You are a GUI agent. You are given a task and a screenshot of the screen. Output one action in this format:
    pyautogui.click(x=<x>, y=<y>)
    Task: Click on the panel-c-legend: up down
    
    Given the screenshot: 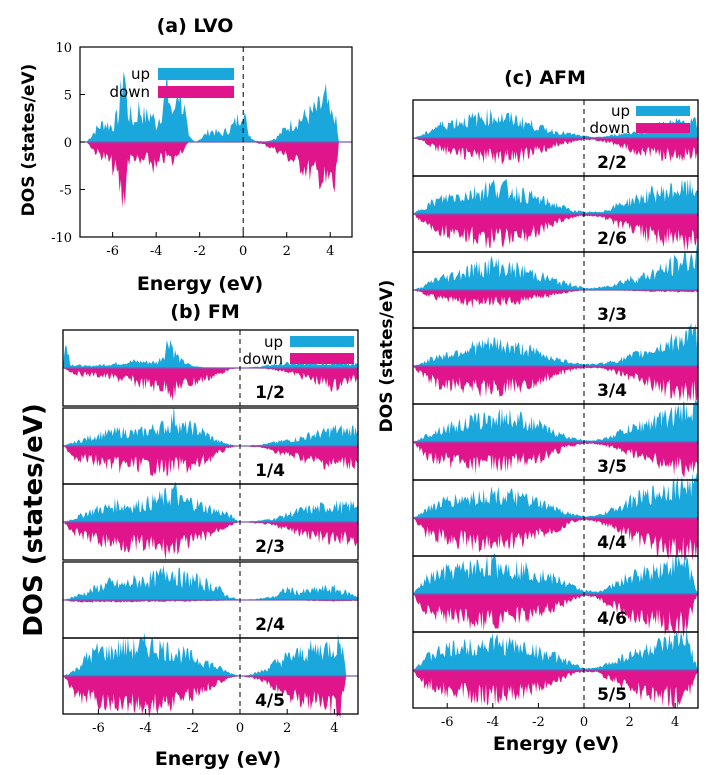 What is the action you would take?
    pyautogui.click(x=640, y=119)
    